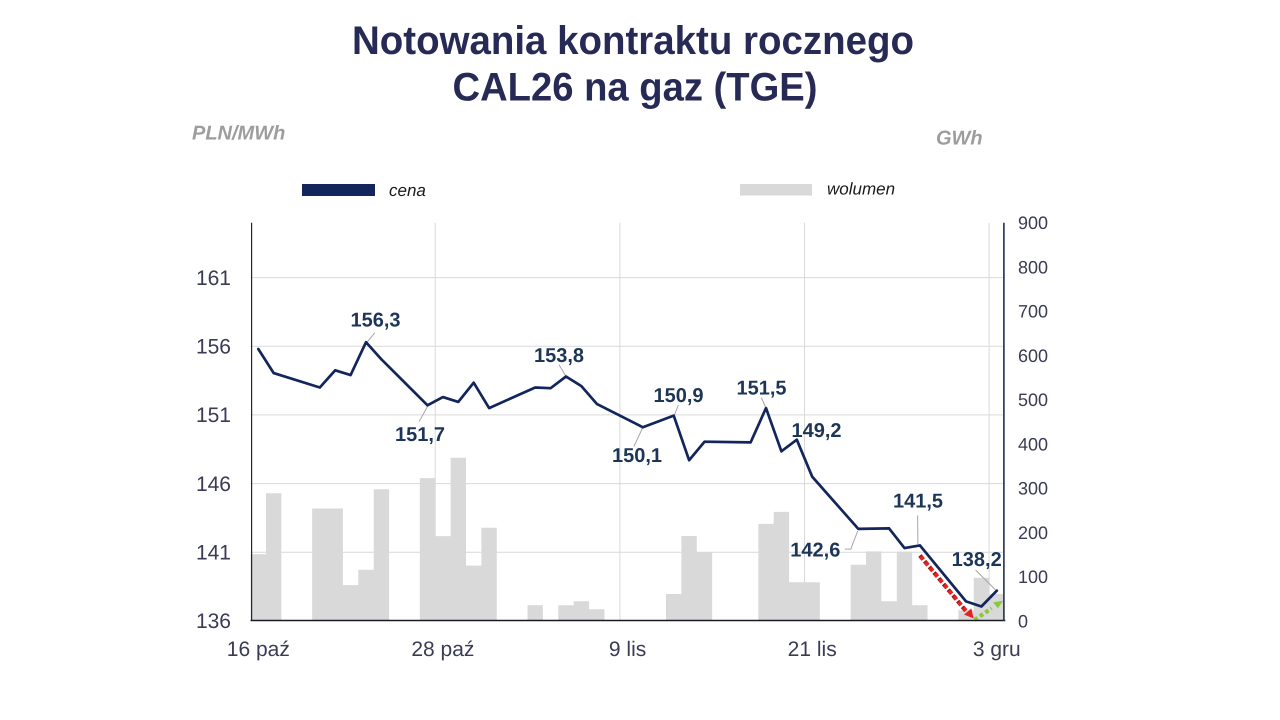 Image resolution: width=1280 pixels, height=720 pixels. Describe the element at coordinates (213, 621) in the screenshot. I see `svg-text: 136` at that location.